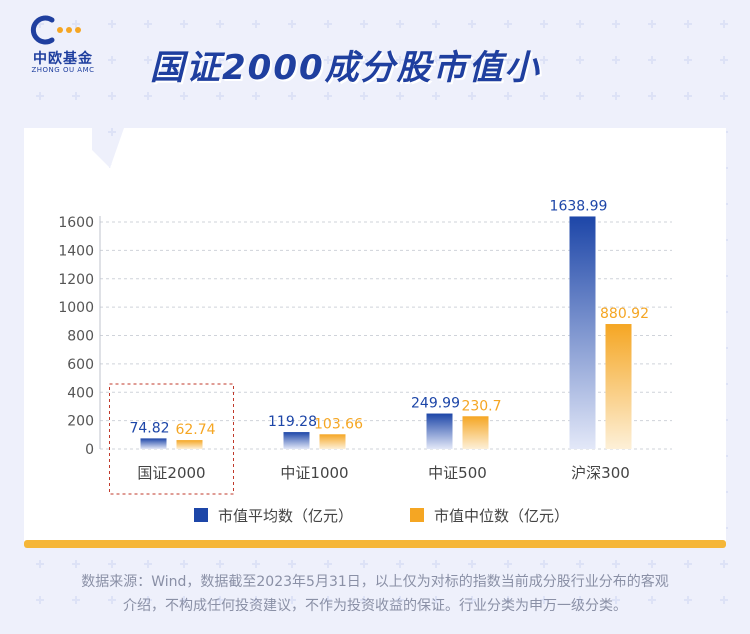 Image resolution: width=750 pixels, height=634 pixels. Describe the element at coordinates (624, 314) in the screenshot. I see `data-label: 880.92` at that location.